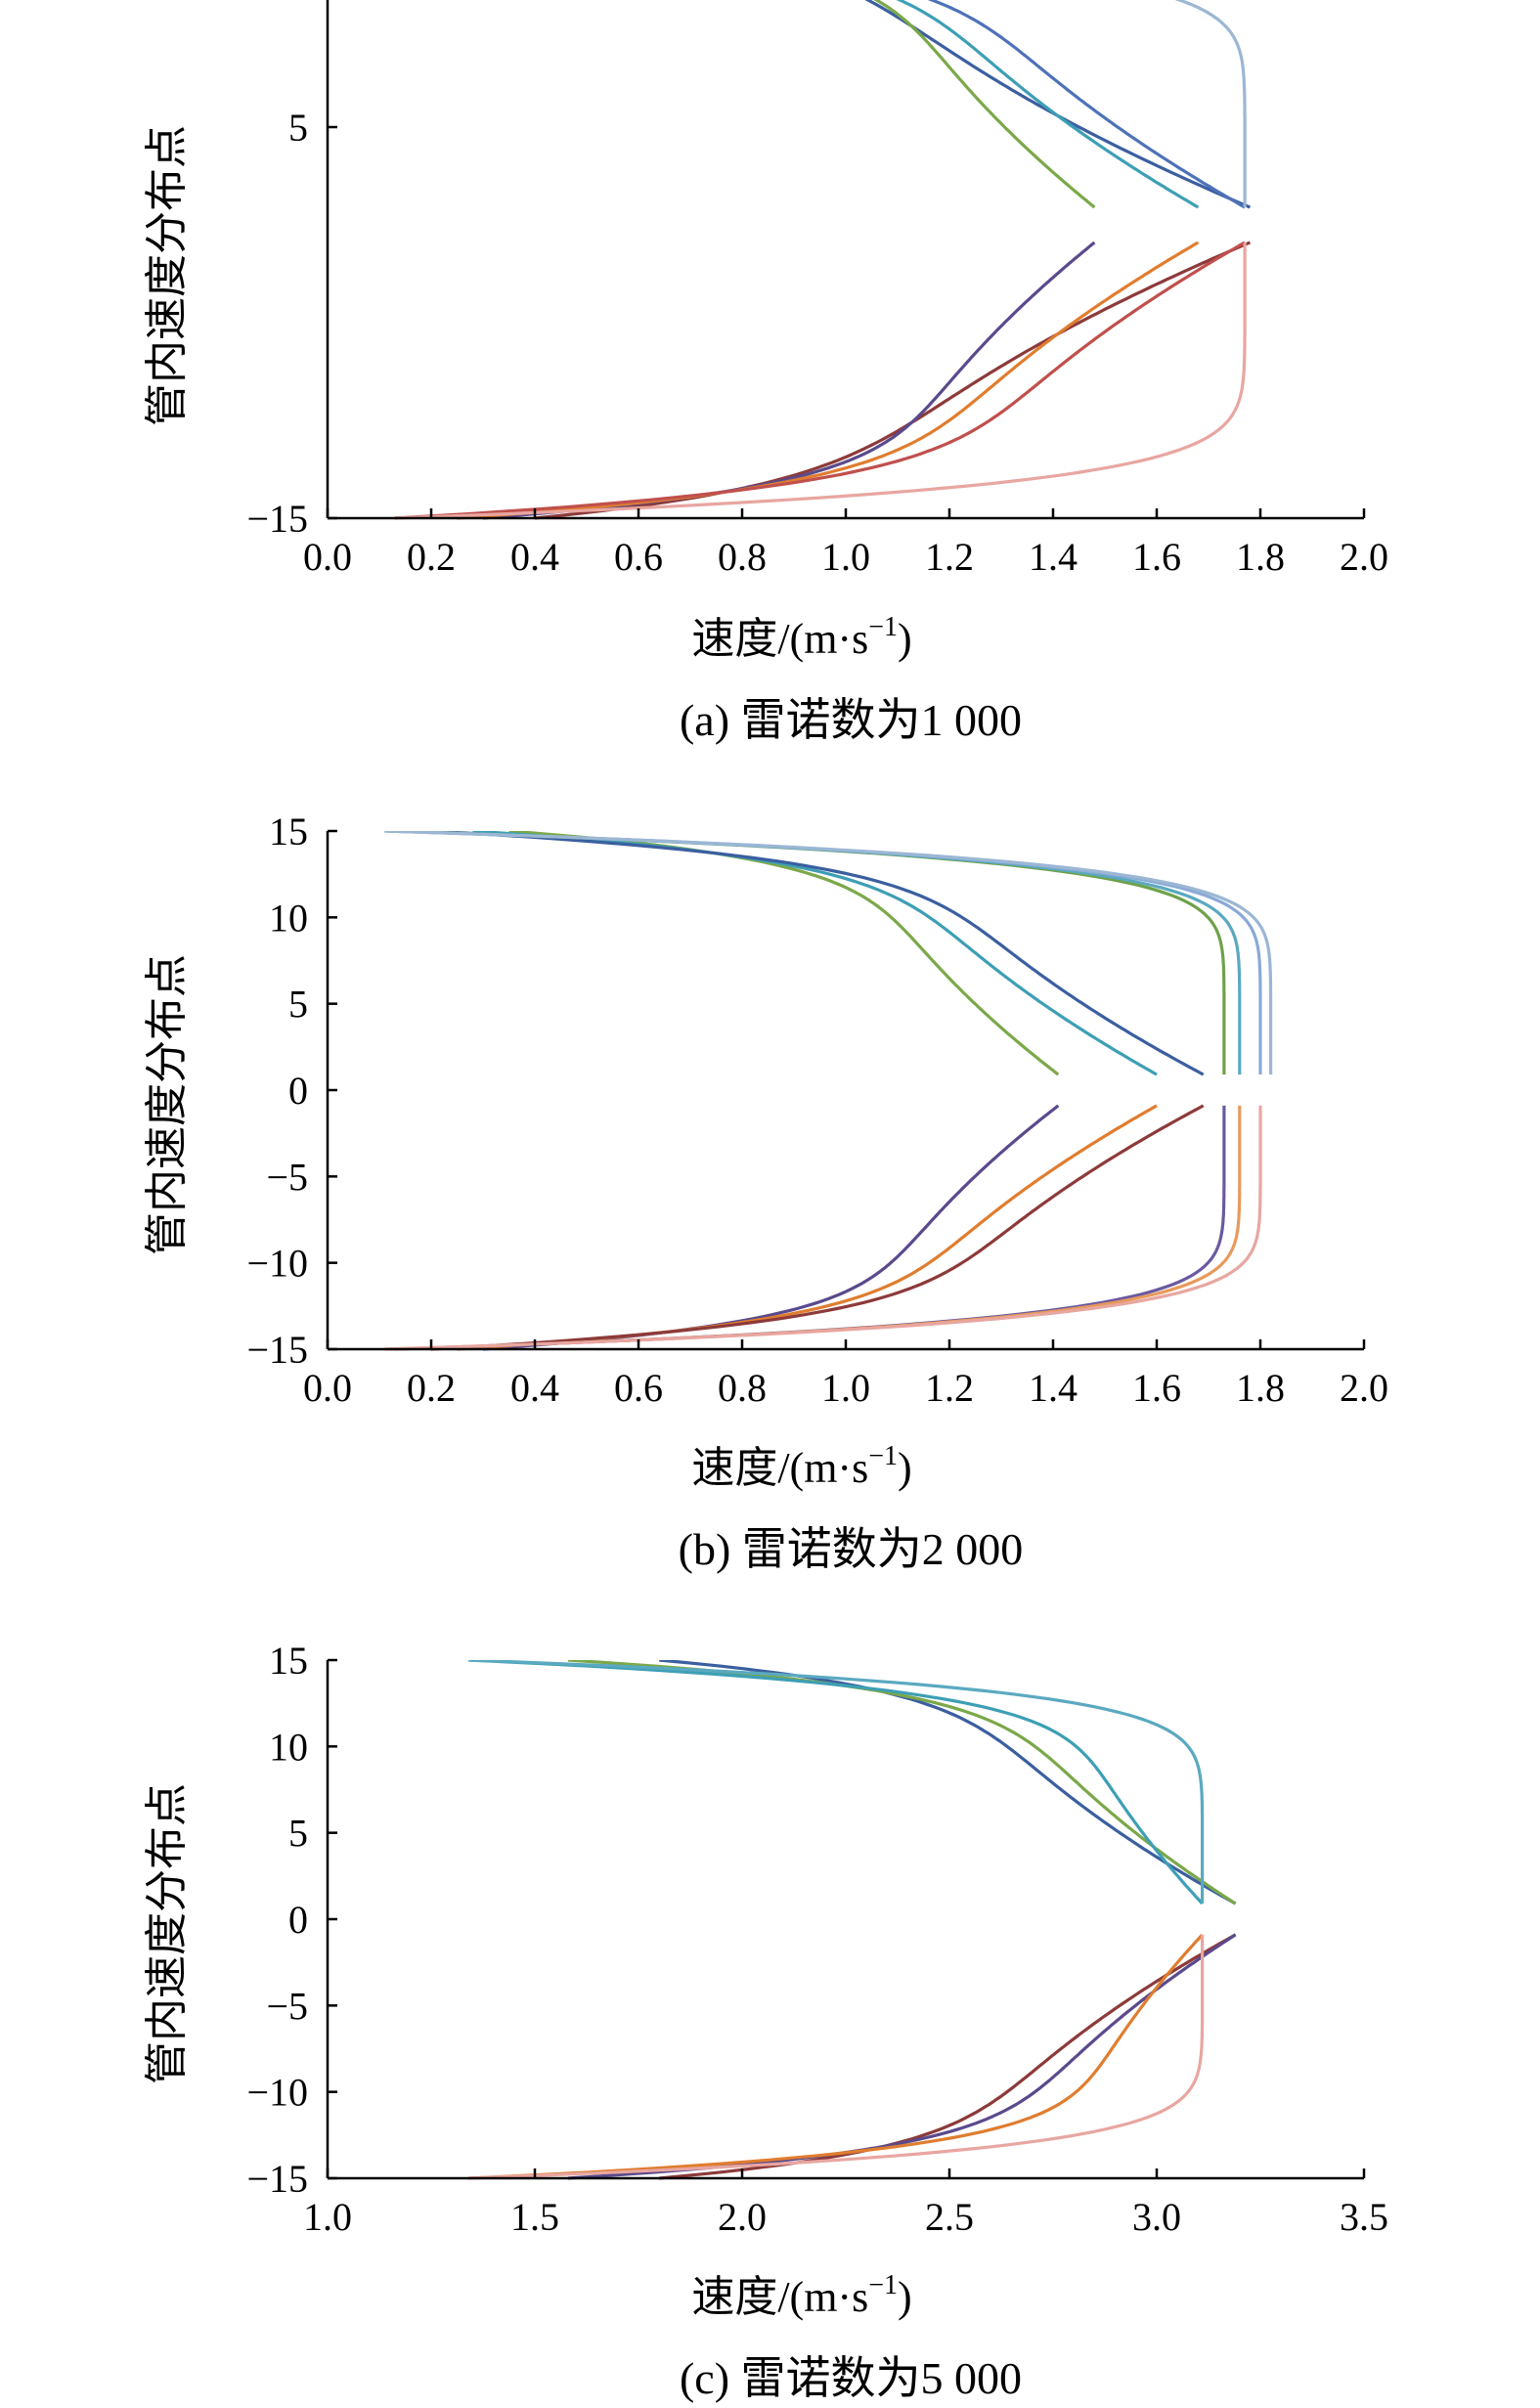 The width and height of the screenshot is (1540, 2408). I want to click on panel-a-x-tick-label: 1.8, so click(1260, 557).